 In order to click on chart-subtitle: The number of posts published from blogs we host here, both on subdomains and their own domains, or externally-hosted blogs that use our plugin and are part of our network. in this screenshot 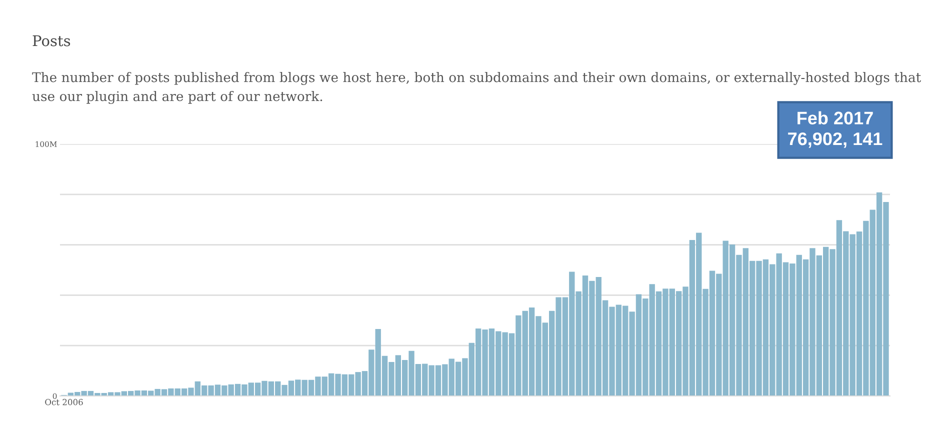, I will do `click(477, 88)`.